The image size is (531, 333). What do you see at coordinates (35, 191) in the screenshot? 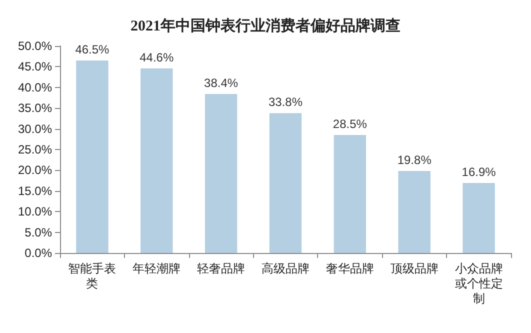
I see `y-tick-label: 15.0%` at bounding box center [35, 191].